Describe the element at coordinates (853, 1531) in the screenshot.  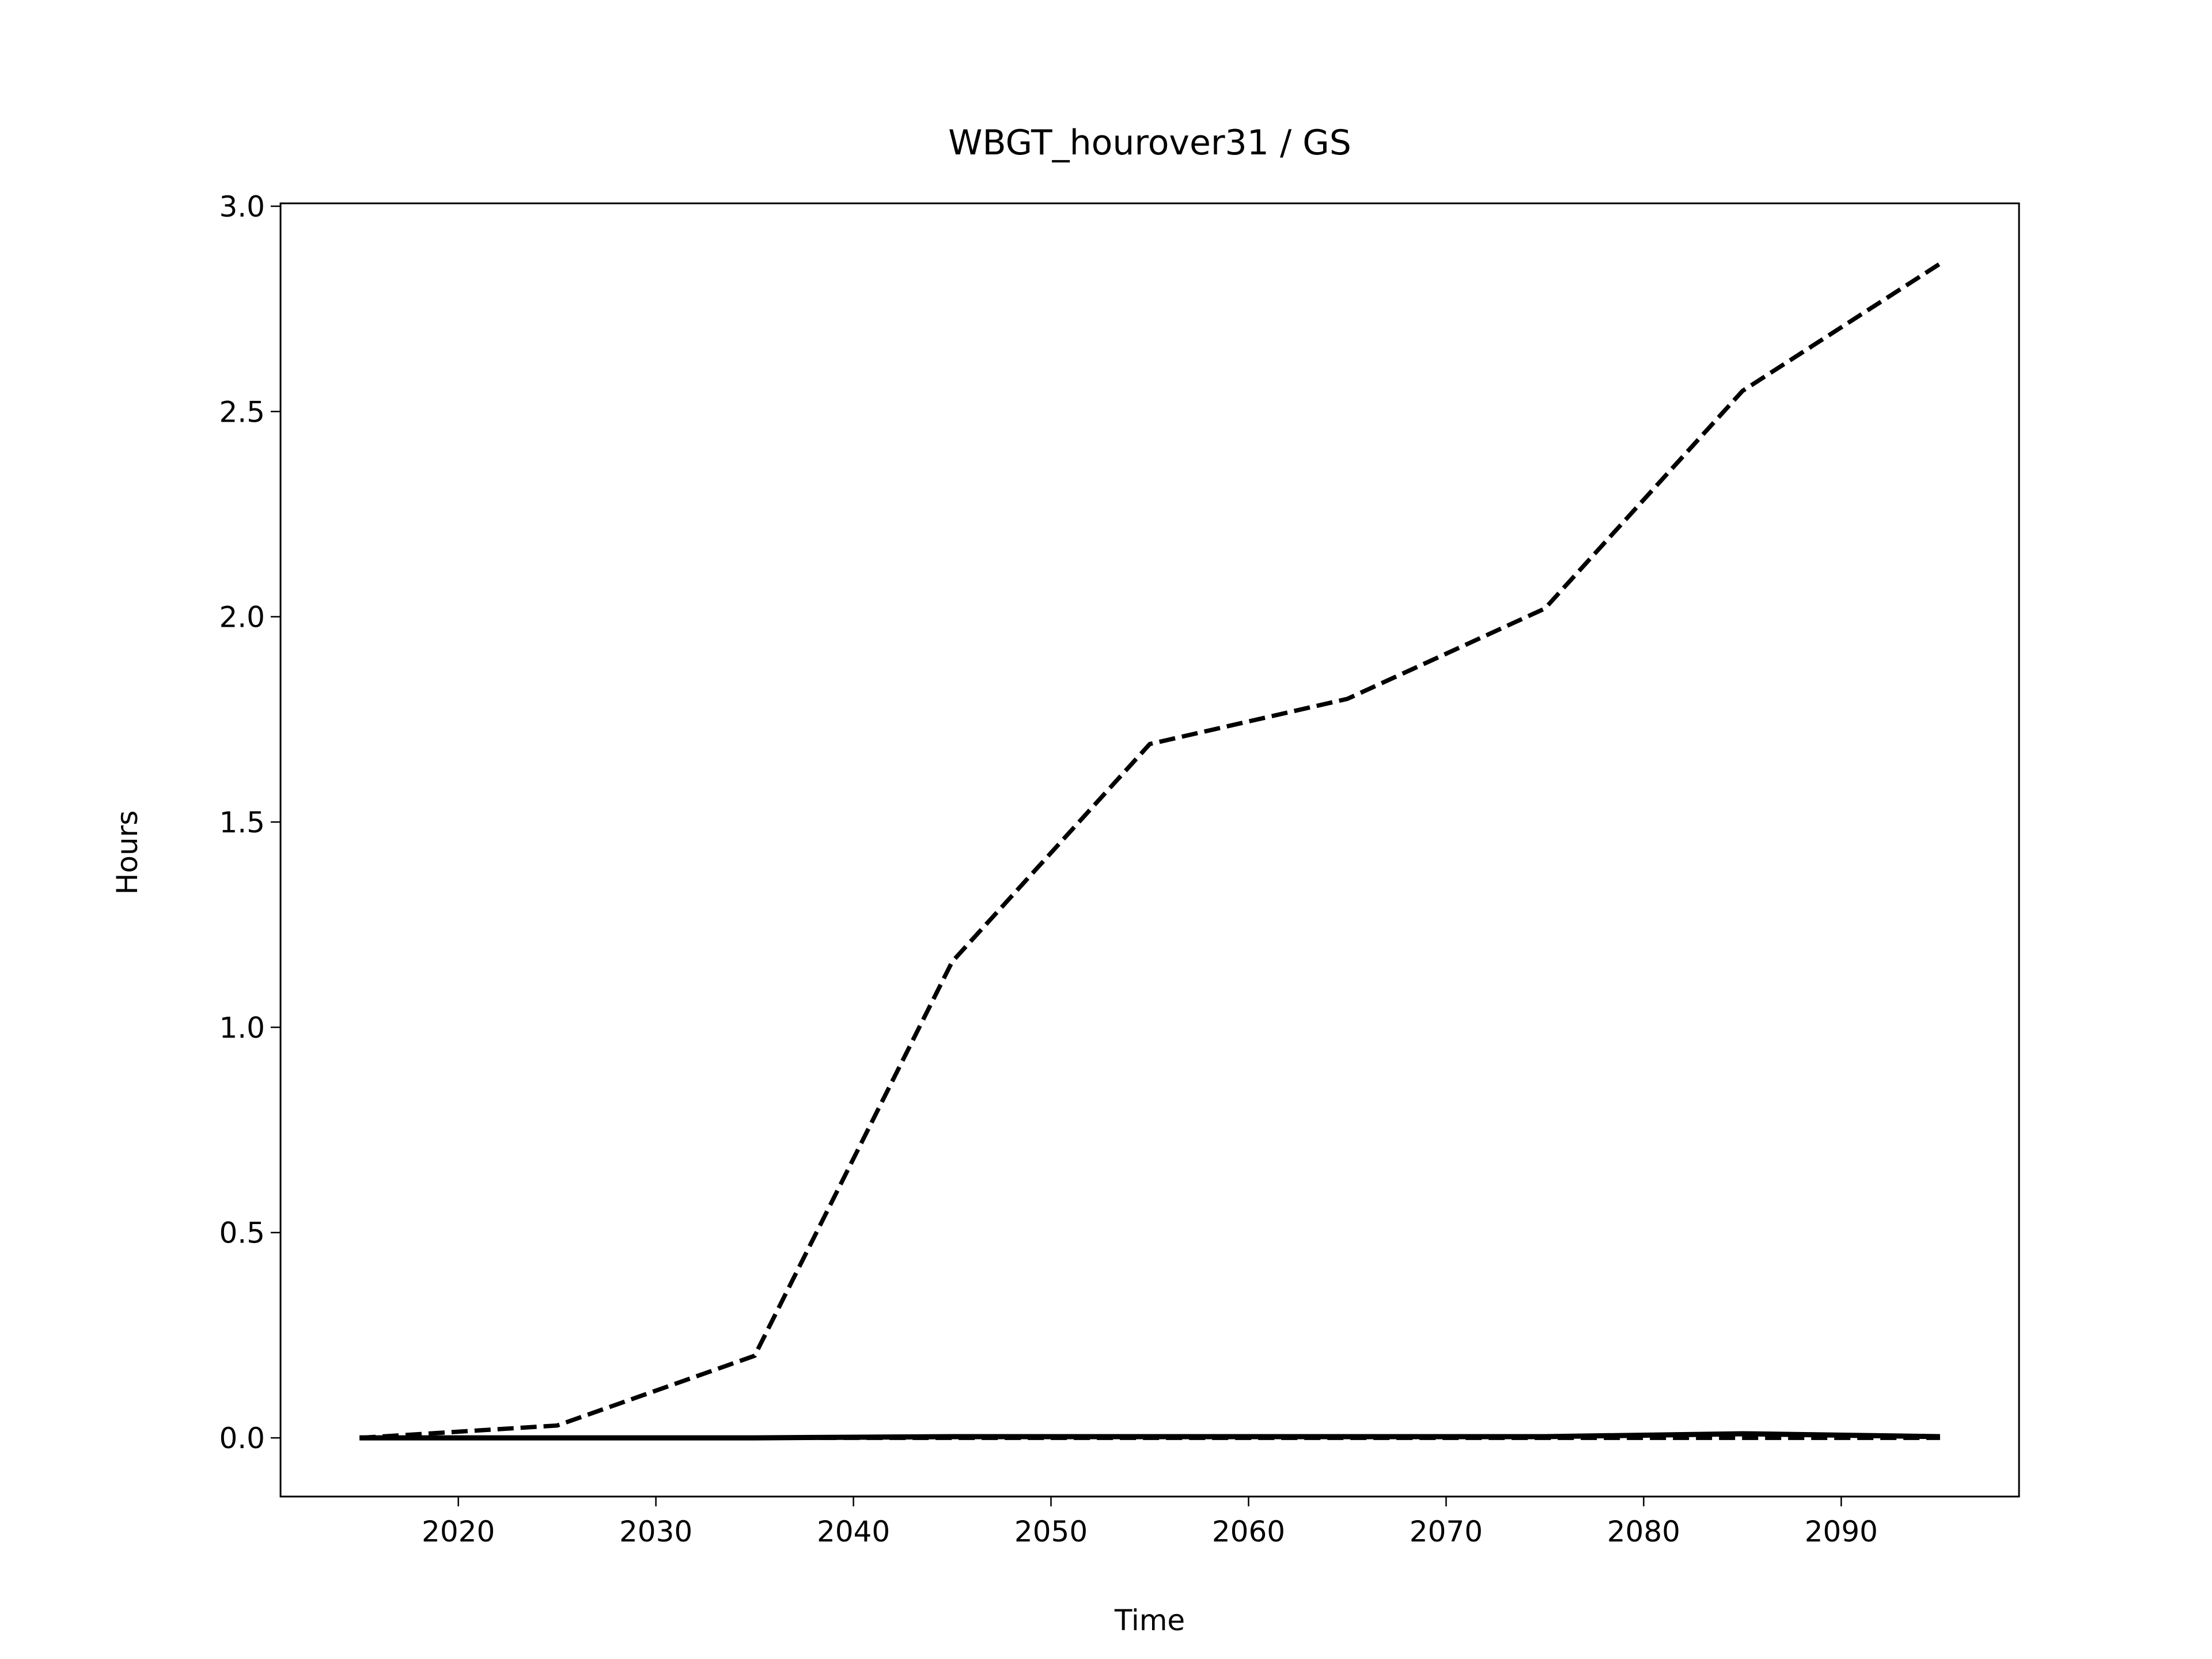
I see `x-tick-label: 2040` at that location.